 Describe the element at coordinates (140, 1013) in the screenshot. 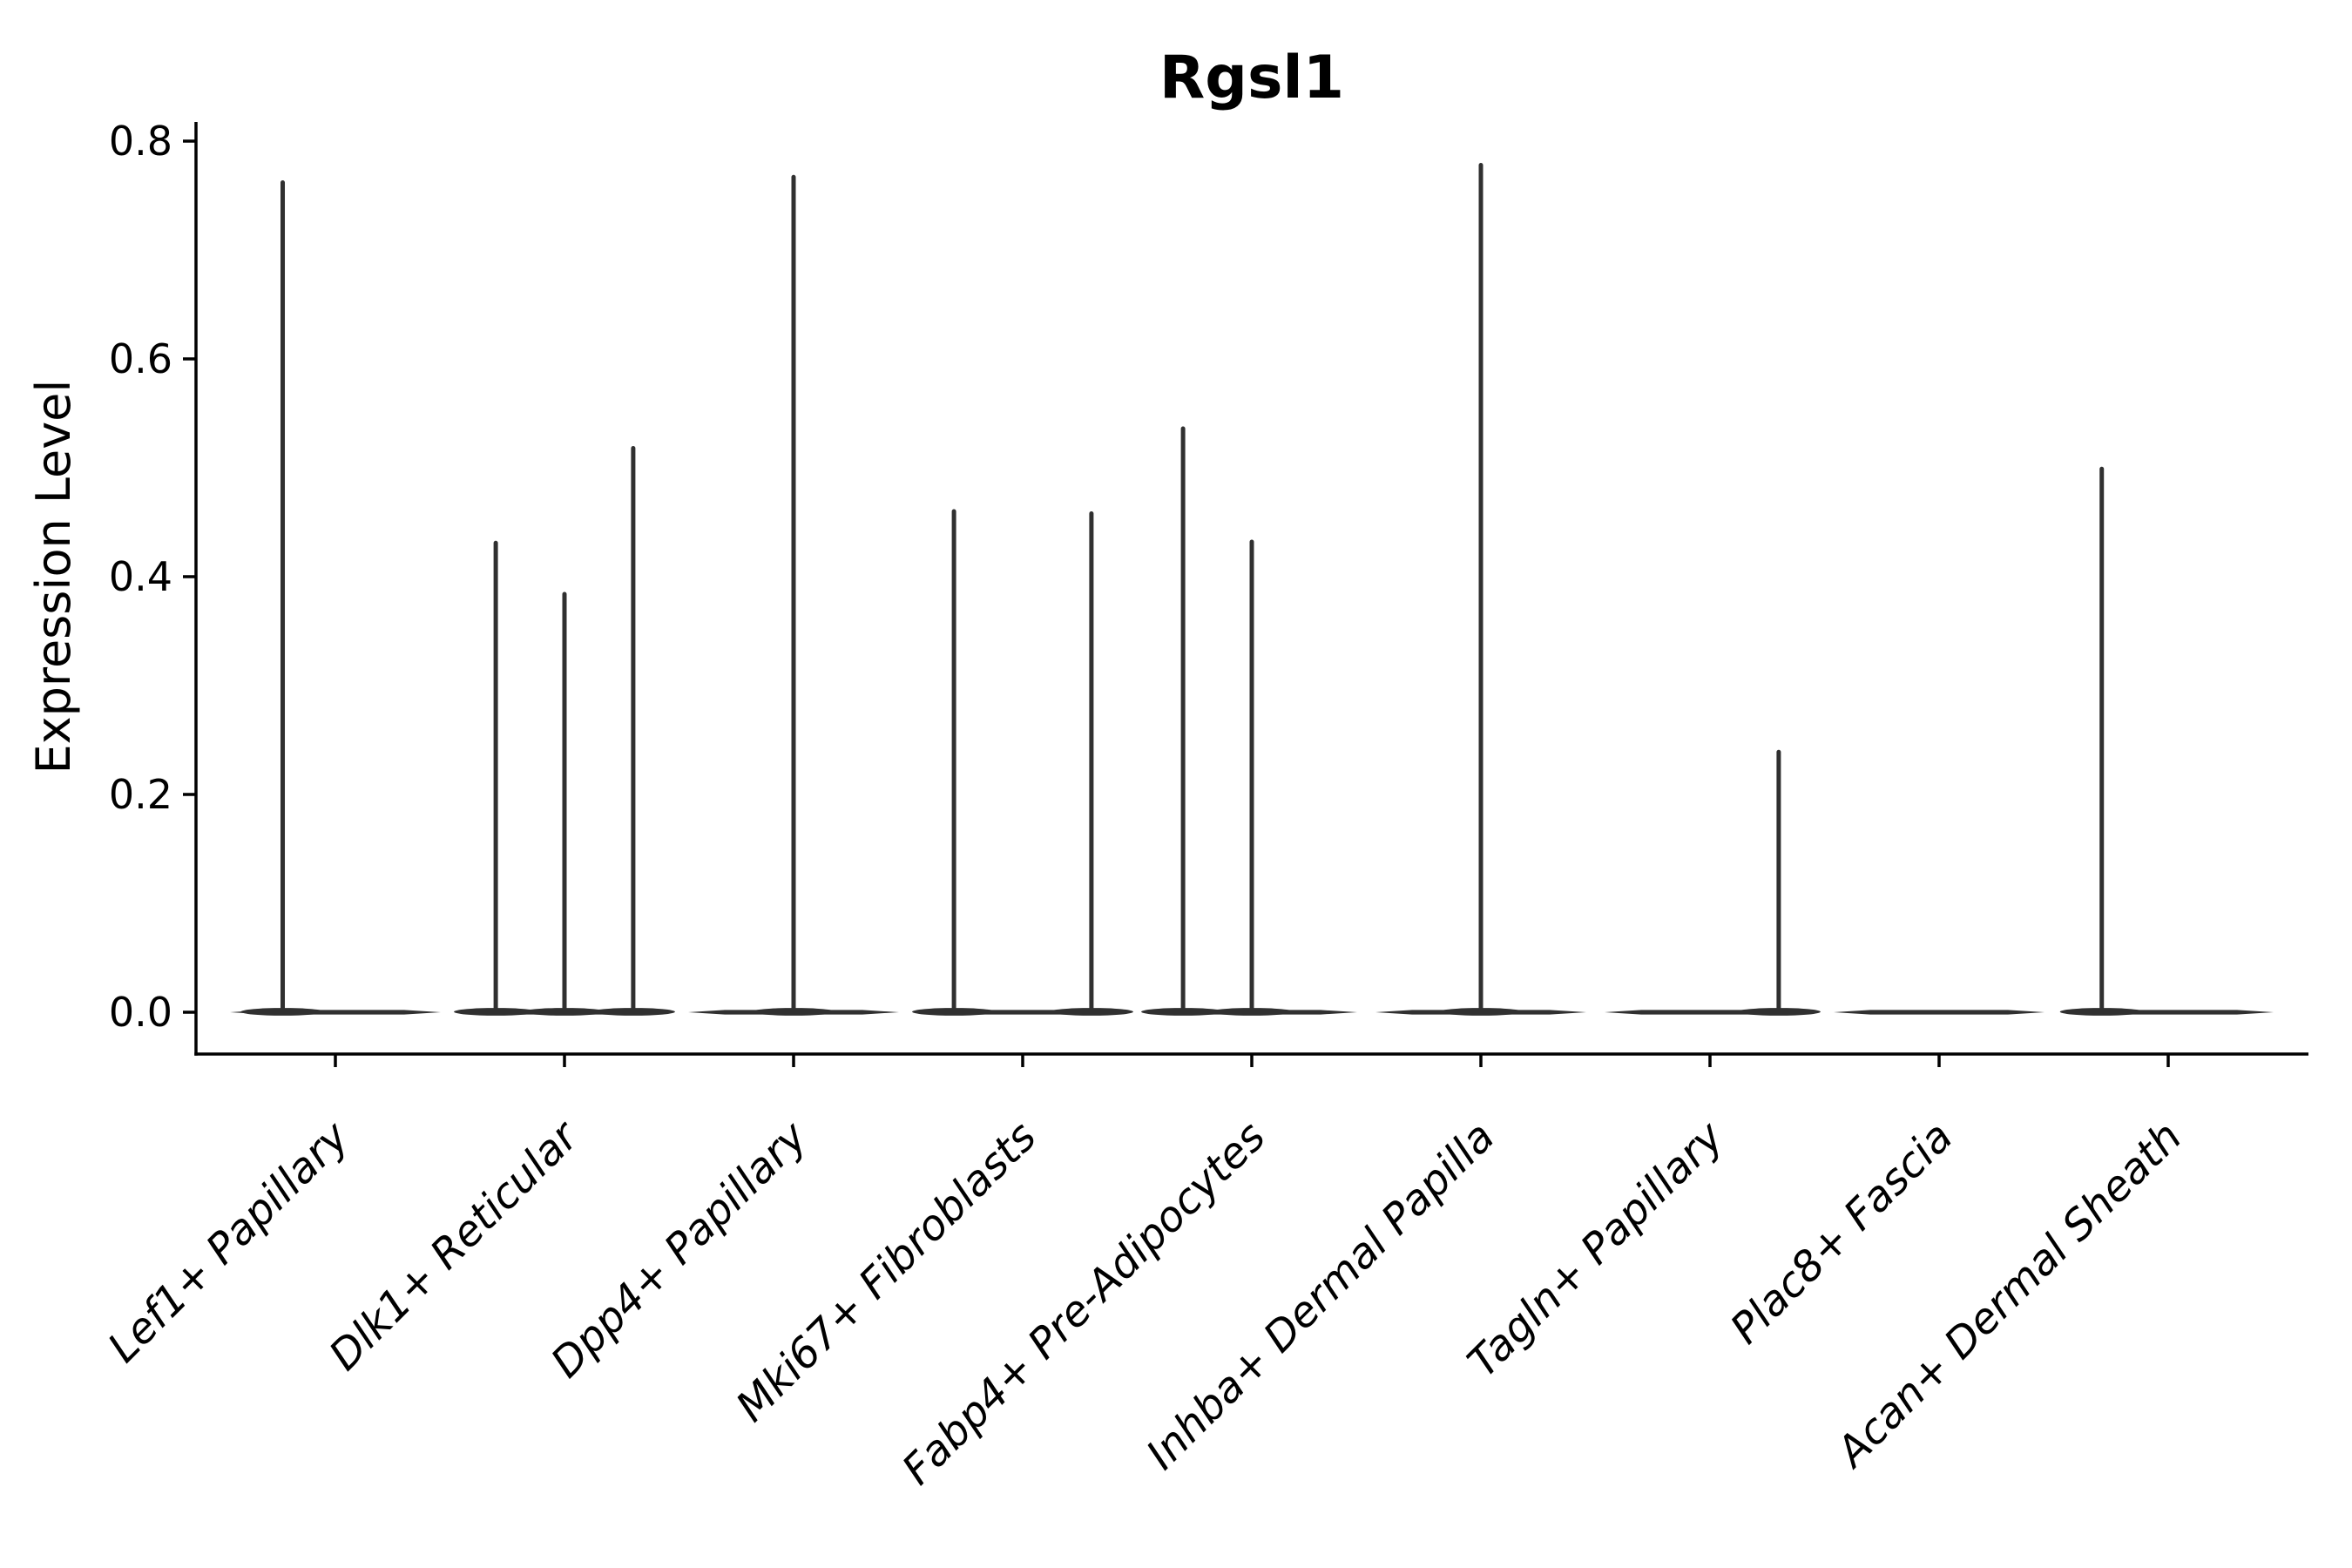

I see `y-tick-label: 0.0` at that location.